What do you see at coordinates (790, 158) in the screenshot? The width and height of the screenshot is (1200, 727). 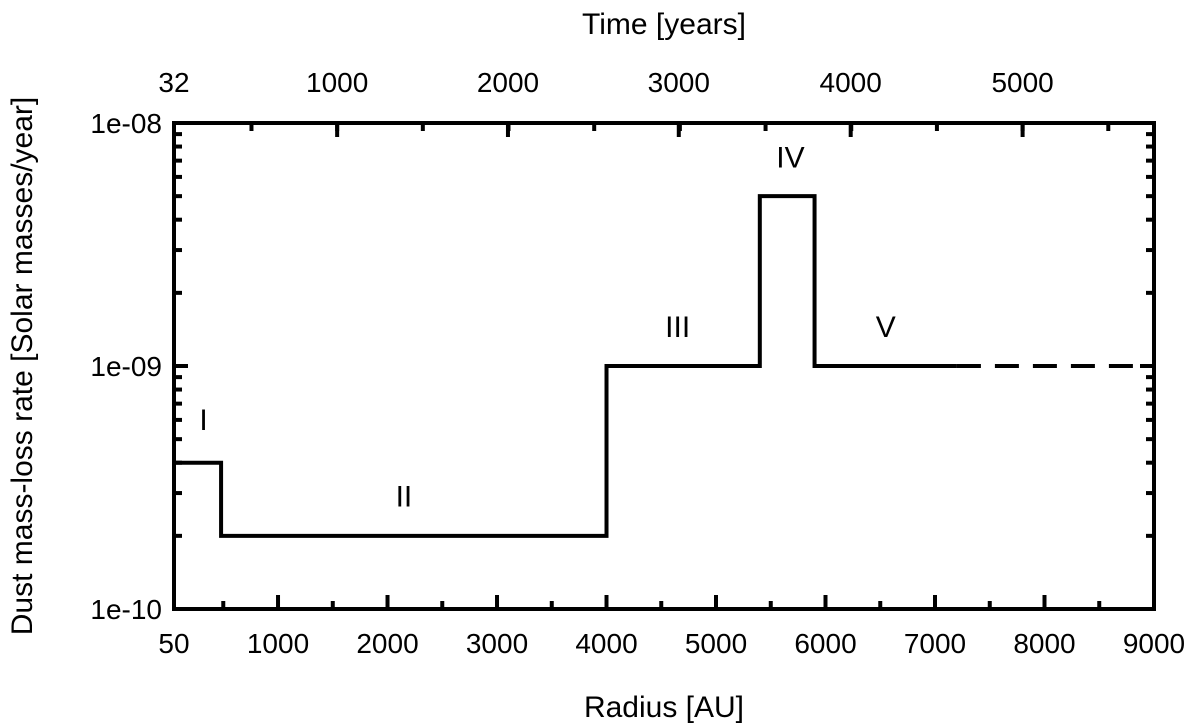 I see `region-label: IV` at bounding box center [790, 158].